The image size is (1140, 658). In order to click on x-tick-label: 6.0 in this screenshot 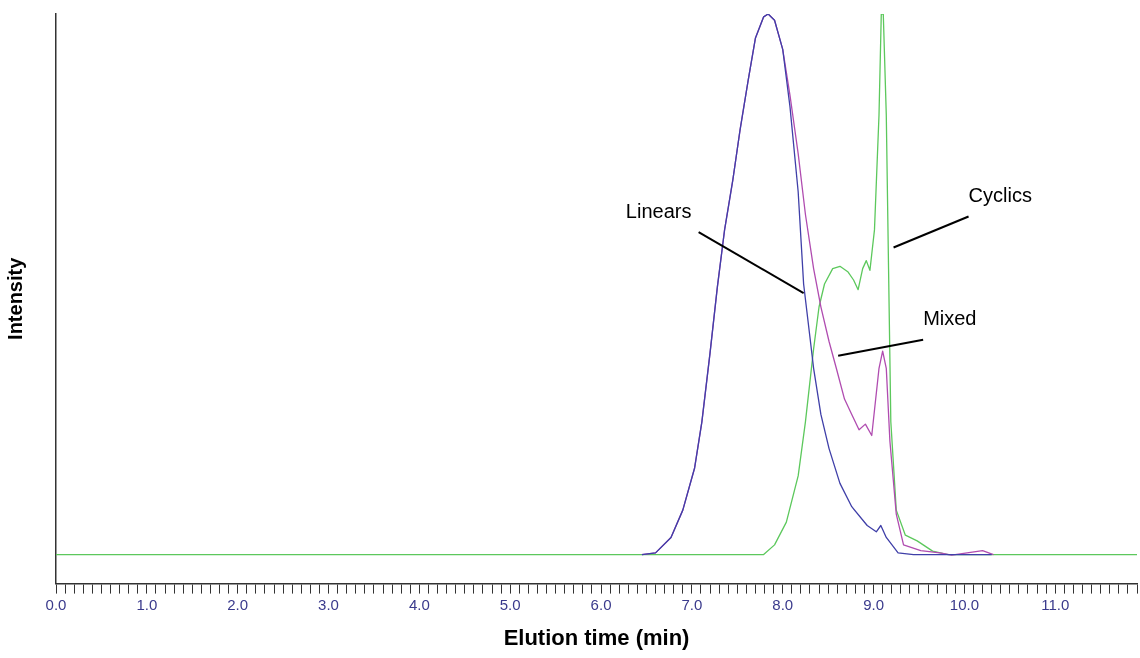, I will do `click(601, 604)`.